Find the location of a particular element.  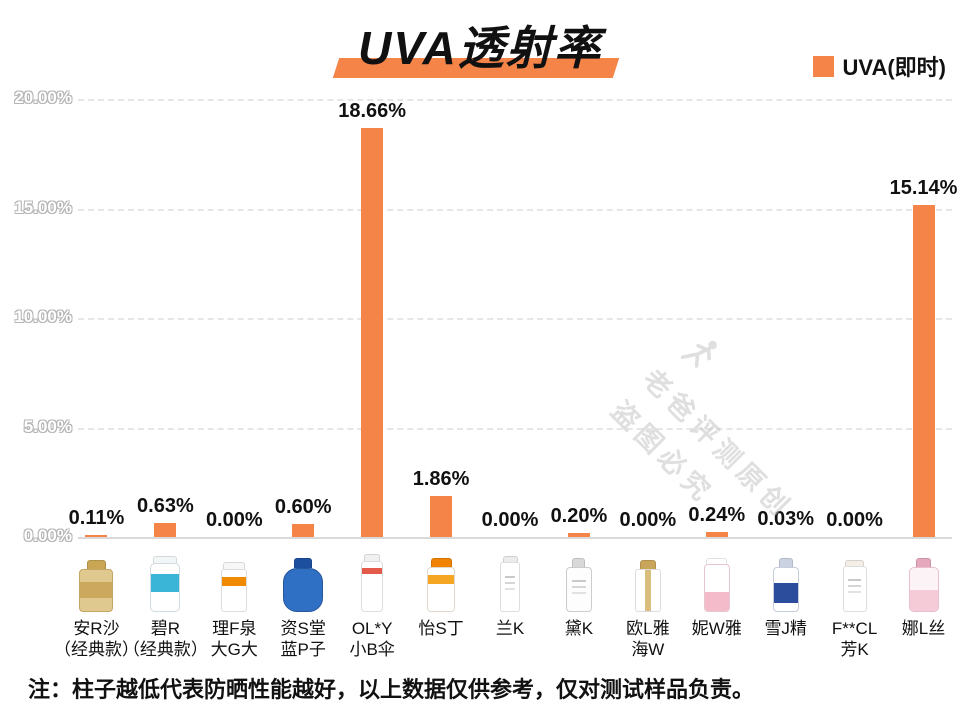

bar-value-label: 1.86% is located at coordinates (441, 479).